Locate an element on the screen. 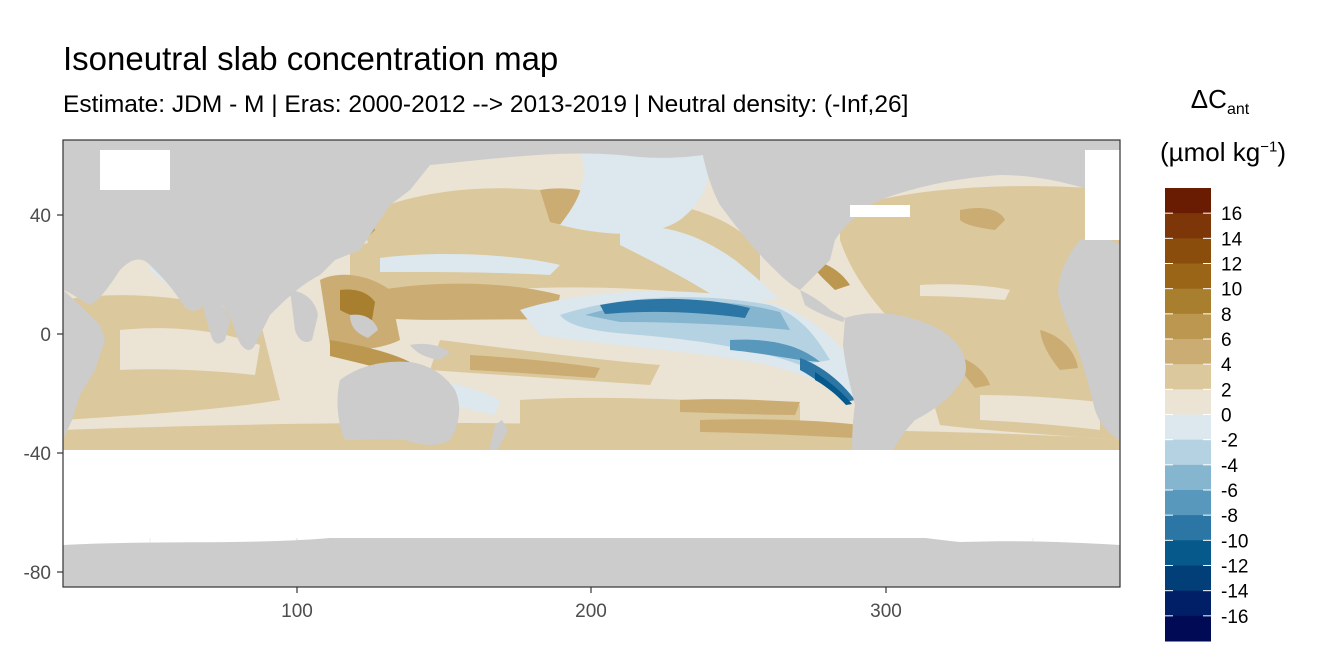 The height and width of the screenshot is (672, 1344). legend-labels: 16 14 12 10 8 6 4 2 0 -2 -4 -6 -8 -10 -12 -14 -16 is located at coordinates (1235, 416).